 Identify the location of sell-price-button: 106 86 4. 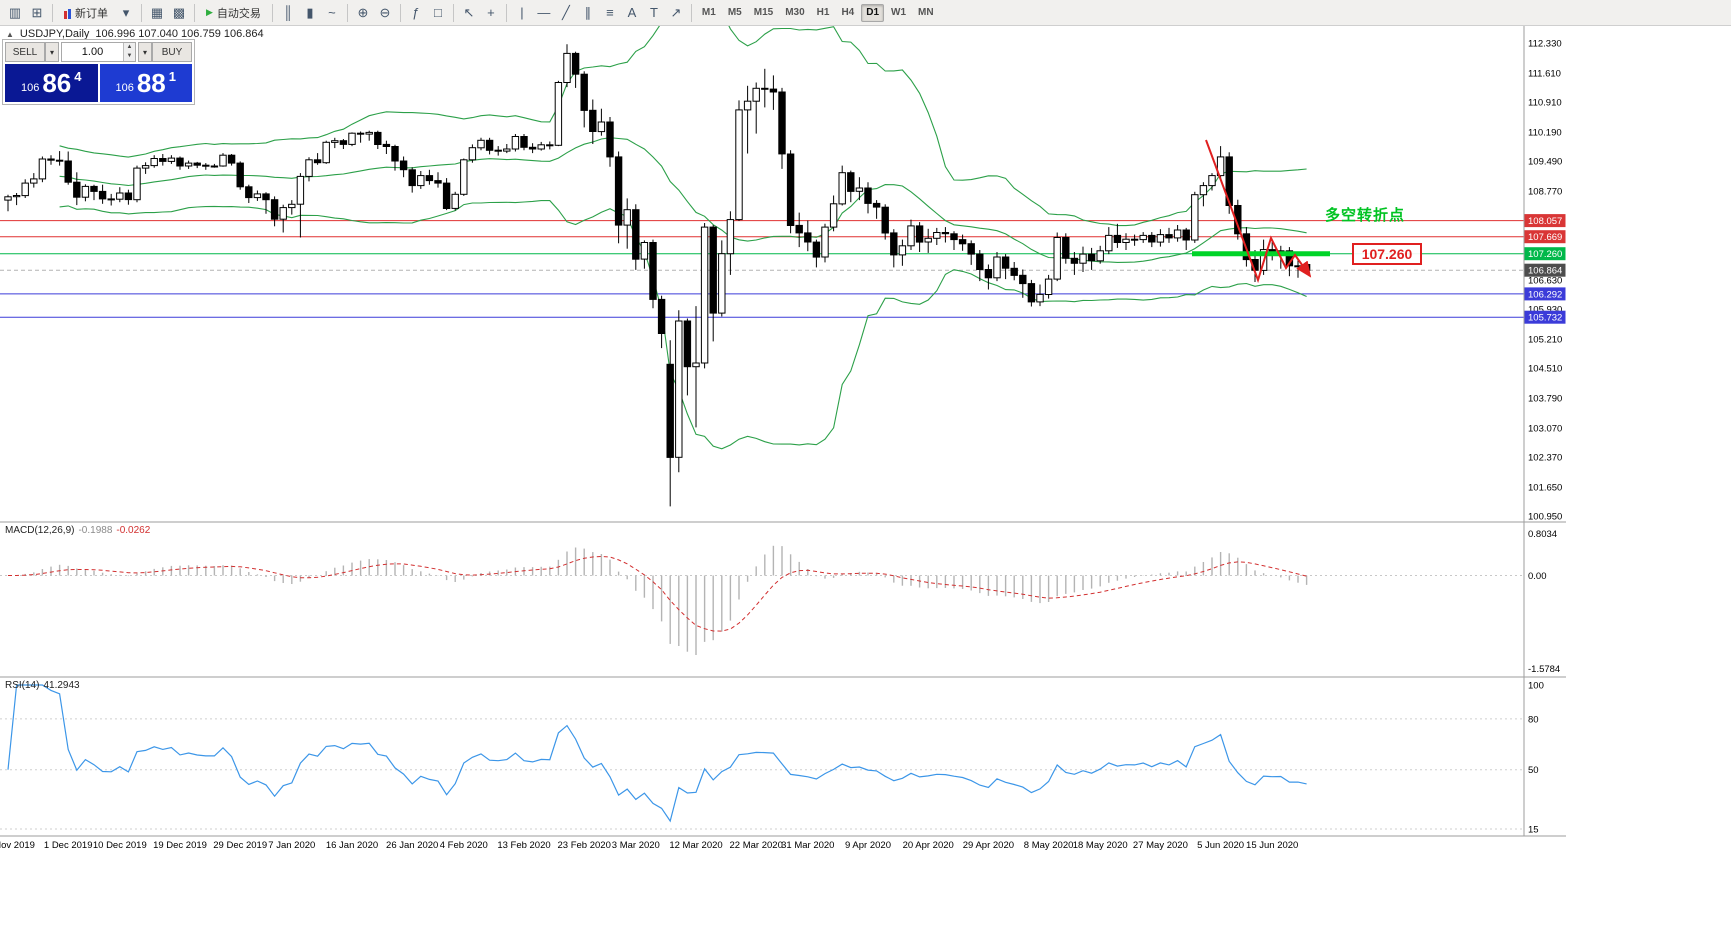
(51, 83).